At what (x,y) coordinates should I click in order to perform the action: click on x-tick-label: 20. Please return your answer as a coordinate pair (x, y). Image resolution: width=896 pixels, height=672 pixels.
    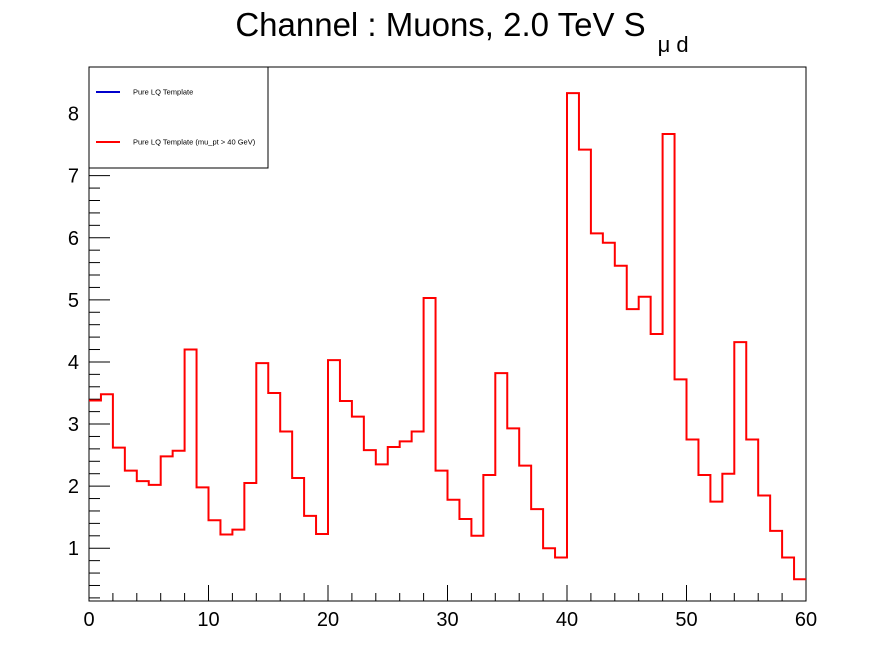
    Looking at the image, I should click on (328, 620).